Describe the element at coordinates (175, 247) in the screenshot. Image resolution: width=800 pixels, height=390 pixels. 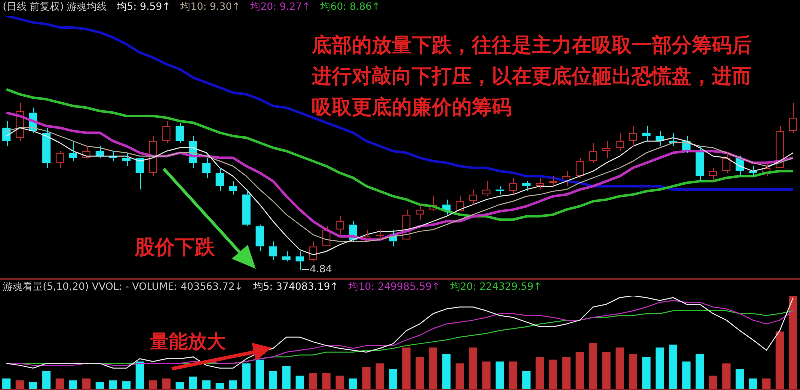
I see `annotation: 股价下跌` at that location.